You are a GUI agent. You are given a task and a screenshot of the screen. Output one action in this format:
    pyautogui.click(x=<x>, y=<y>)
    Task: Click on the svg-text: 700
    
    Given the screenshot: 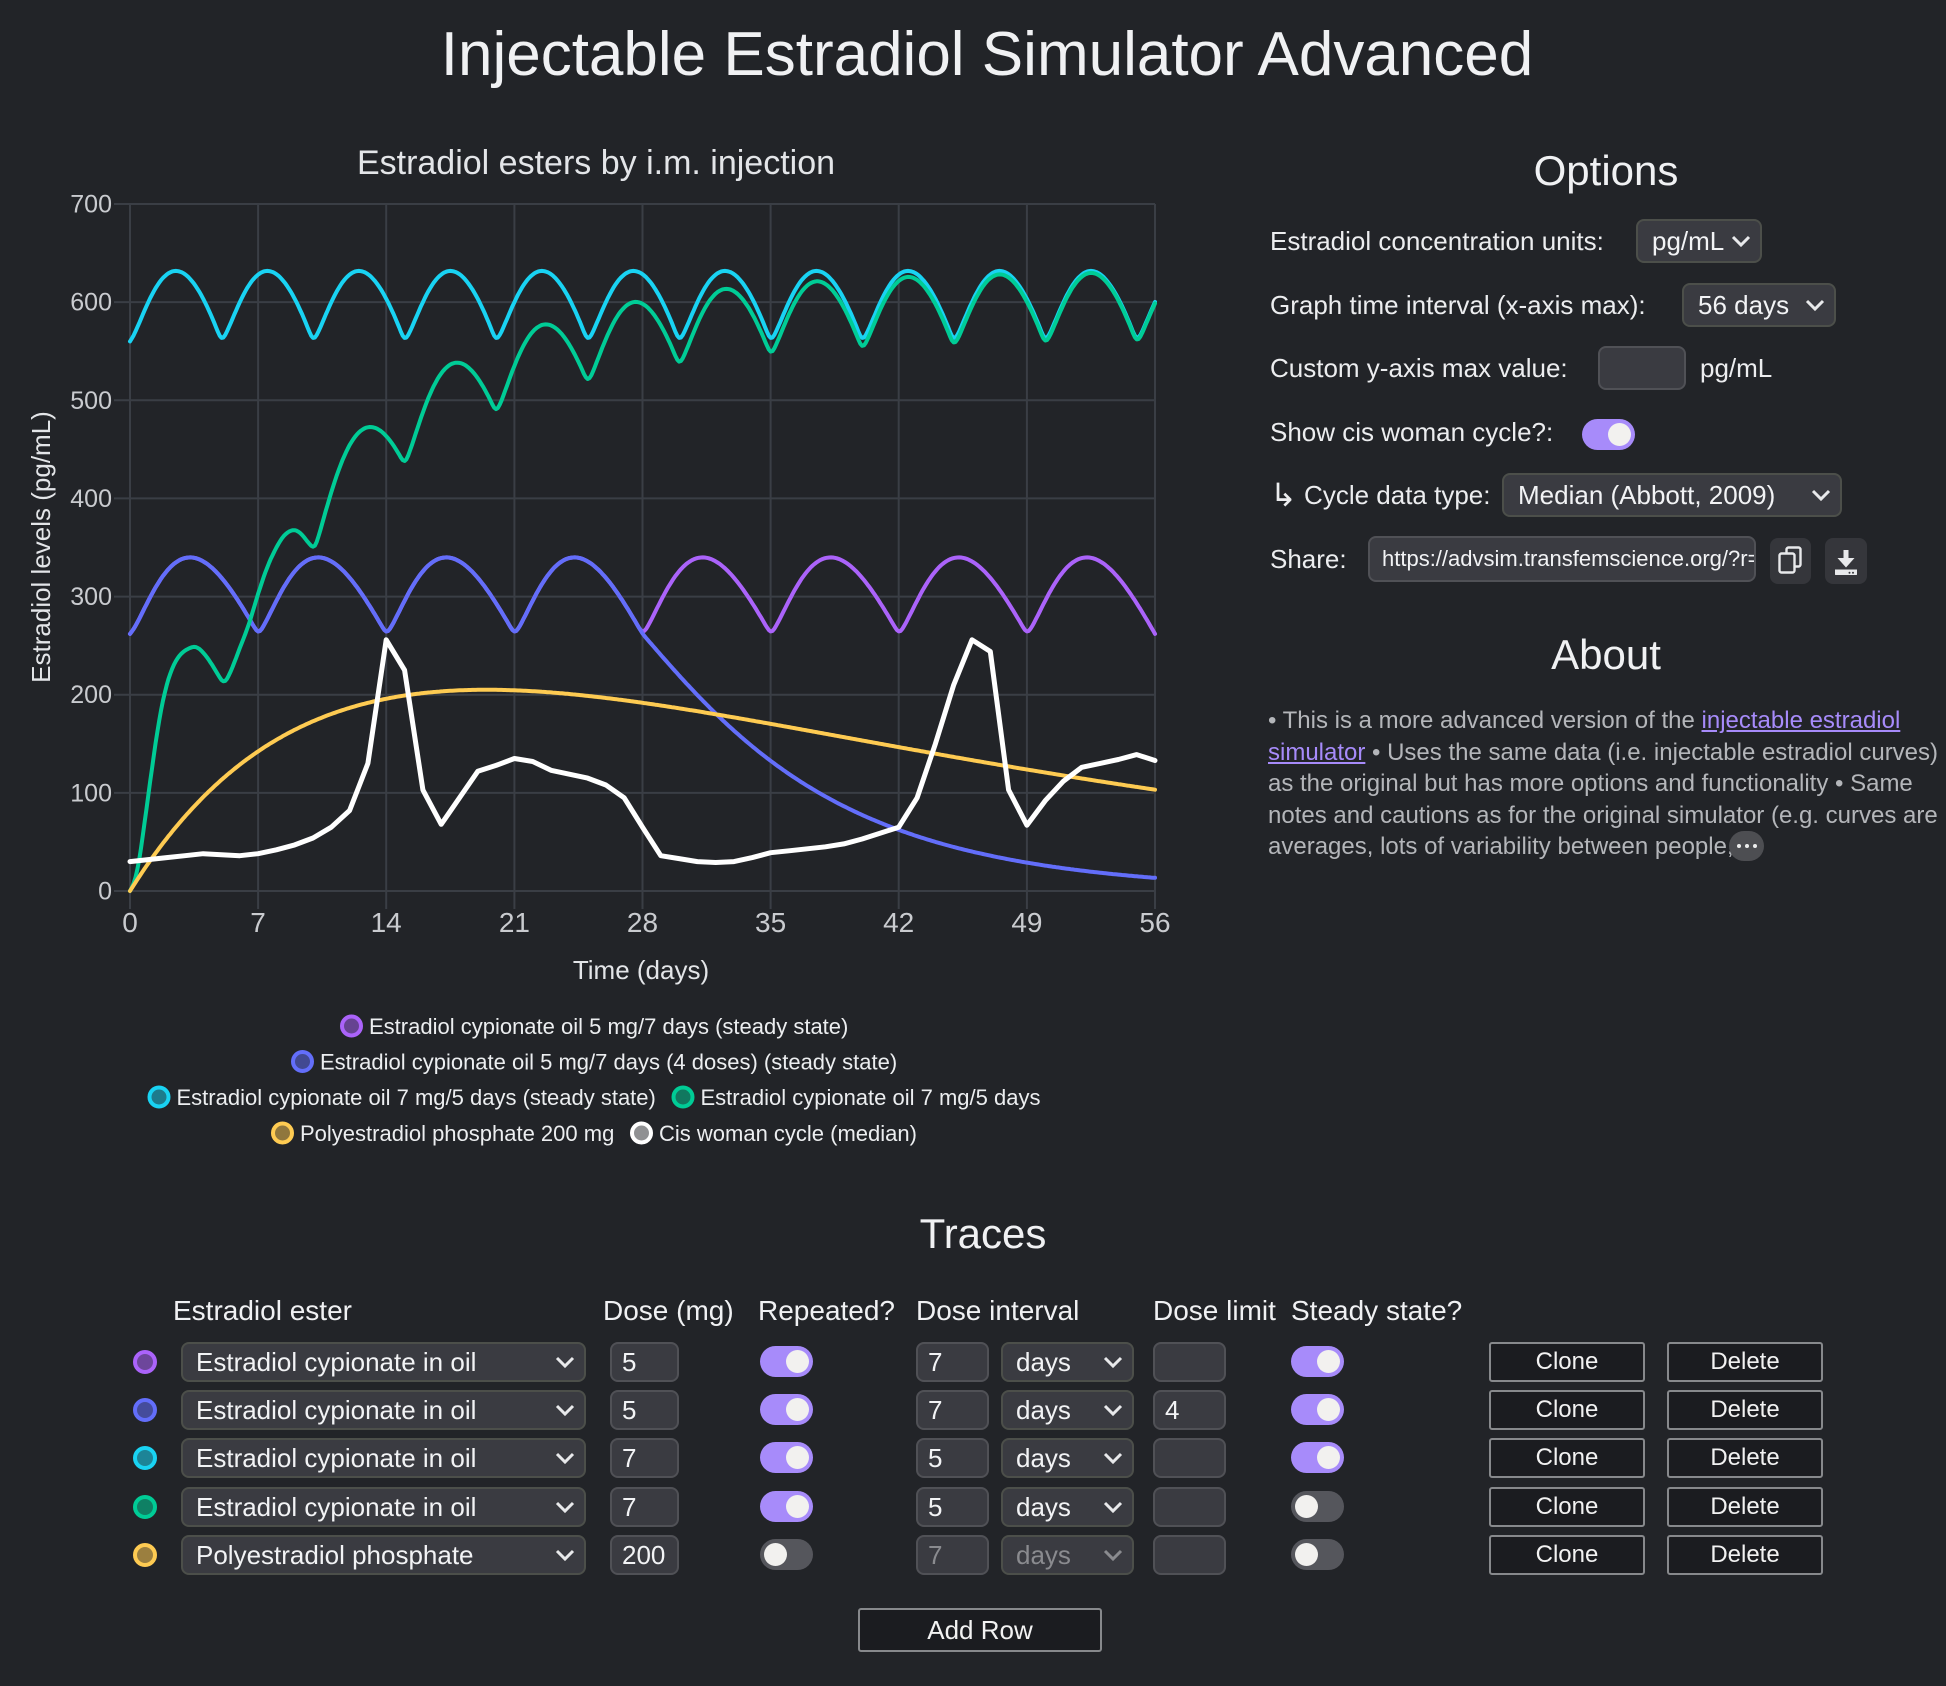 What is the action you would take?
    pyautogui.click(x=91, y=205)
    